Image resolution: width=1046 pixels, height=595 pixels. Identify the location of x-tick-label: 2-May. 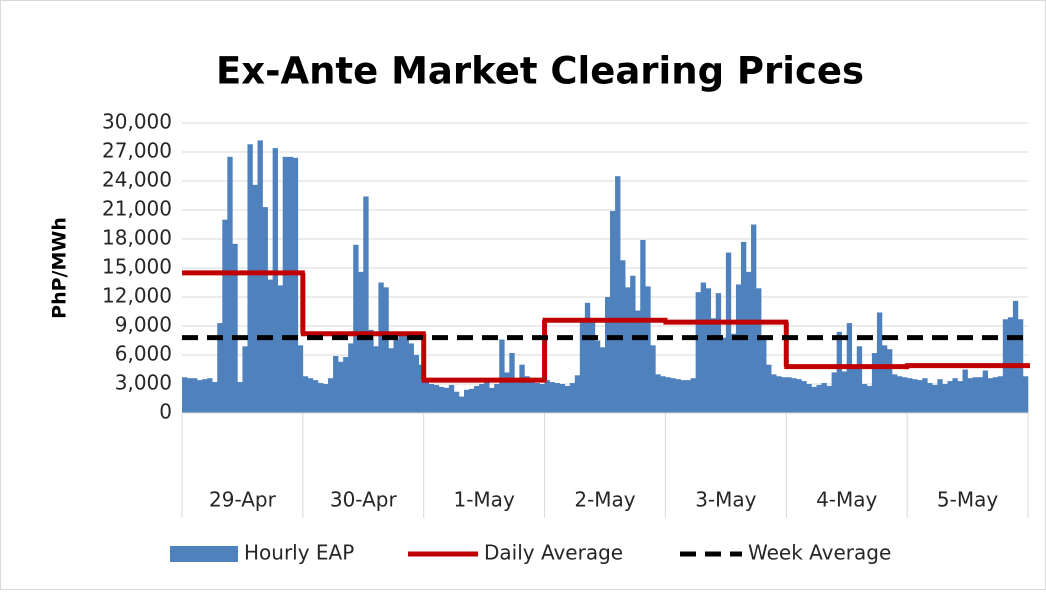
(604, 500).